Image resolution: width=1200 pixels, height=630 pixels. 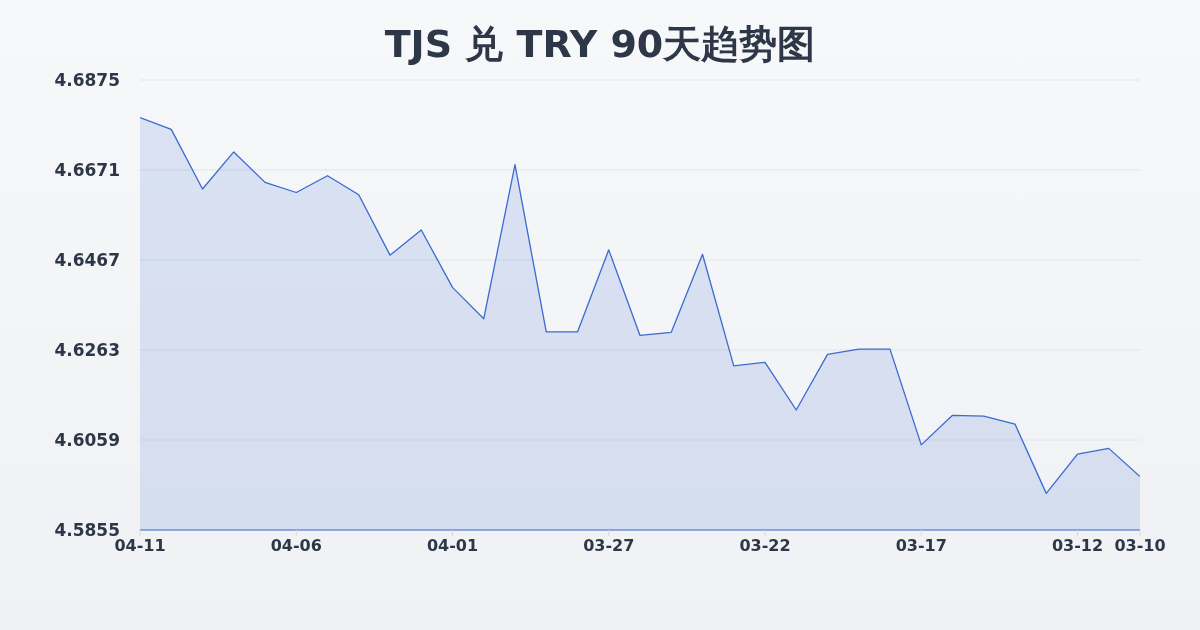 What do you see at coordinates (140, 546) in the screenshot?
I see `x-tick-label: 04-11` at bounding box center [140, 546].